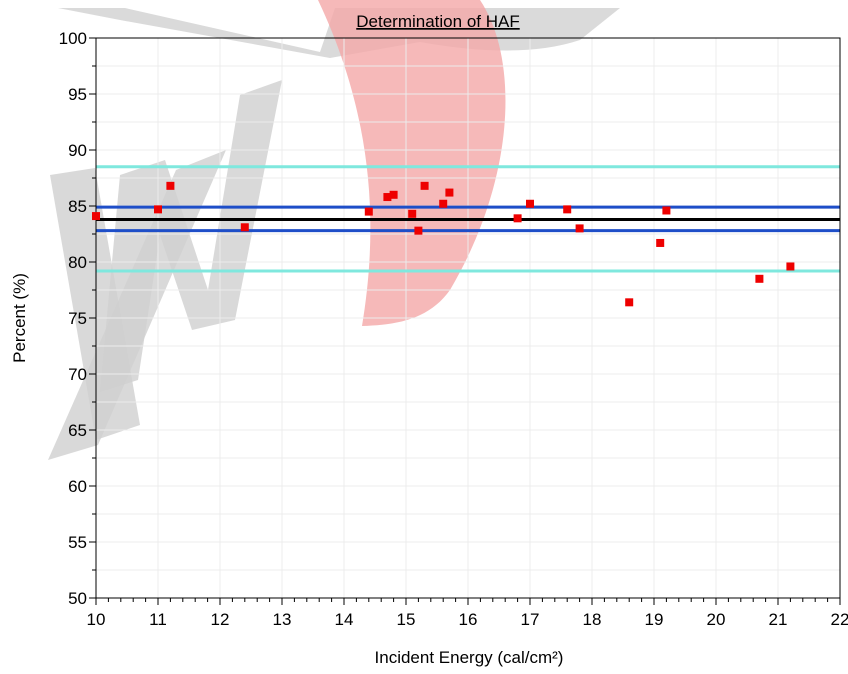 The width and height of the screenshot is (848, 674). Describe the element at coordinates (412, 163) in the screenshot. I see `watermark-red-blade` at that location.